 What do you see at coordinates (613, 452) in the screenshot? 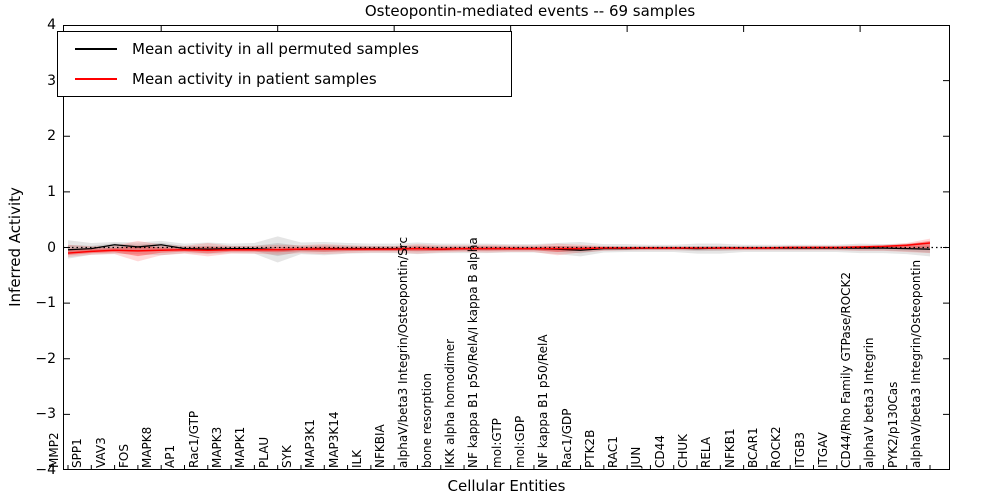
I see `x-tick-label: RAC1` at bounding box center [613, 452].